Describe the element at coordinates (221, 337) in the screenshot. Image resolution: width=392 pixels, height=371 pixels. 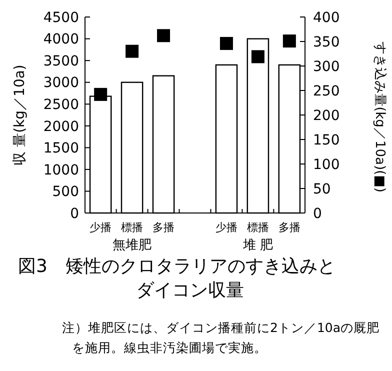
I see `text: 注）堆肥区には、ダイコン播種前に2トン／10aの厩肥を施用。線虫非汚染圃場で実施。` at that location.